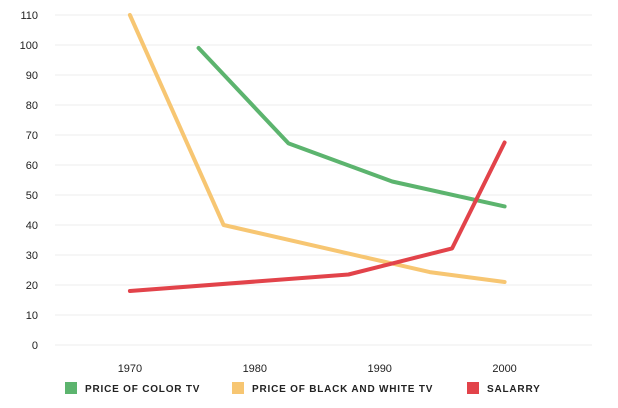 This screenshot has width=618, height=408. What do you see at coordinates (32, 256) in the screenshot?
I see `y-tick-label: 30` at bounding box center [32, 256].